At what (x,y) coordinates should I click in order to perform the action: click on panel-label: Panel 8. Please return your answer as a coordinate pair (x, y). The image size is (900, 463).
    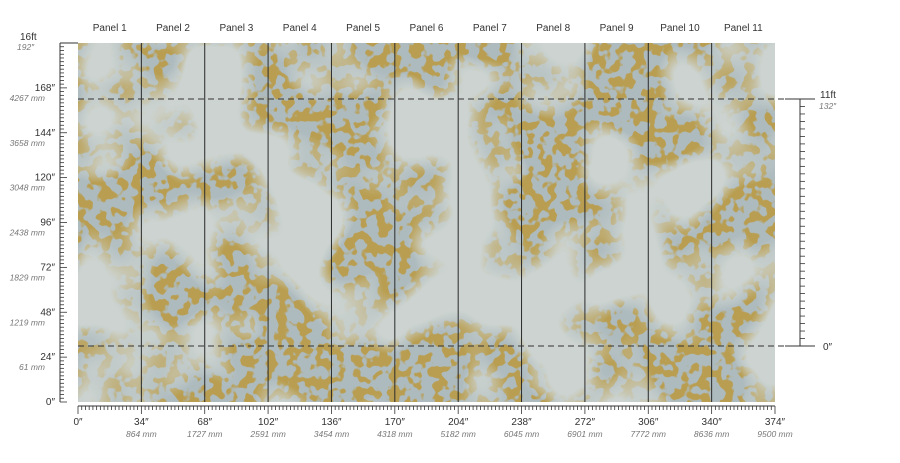
    Looking at the image, I should click on (553, 28).